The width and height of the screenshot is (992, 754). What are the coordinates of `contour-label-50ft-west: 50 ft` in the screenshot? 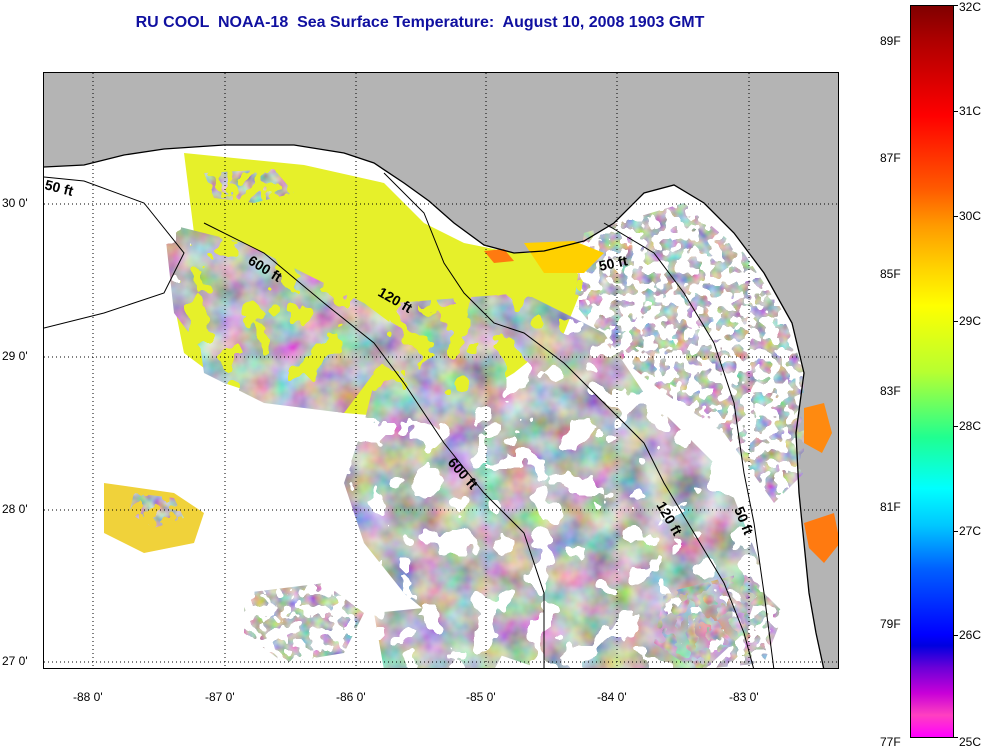 It's located at (59, 187).